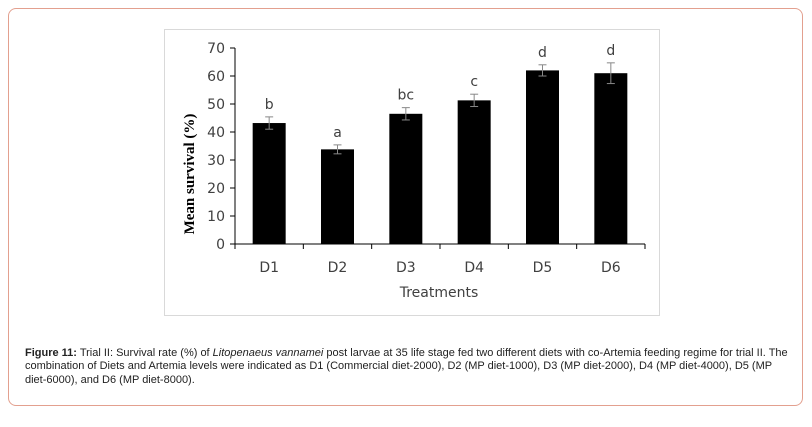 The height and width of the screenshot is (427, 812). I want to click on y-tick-label: 20, so click(216, 189).